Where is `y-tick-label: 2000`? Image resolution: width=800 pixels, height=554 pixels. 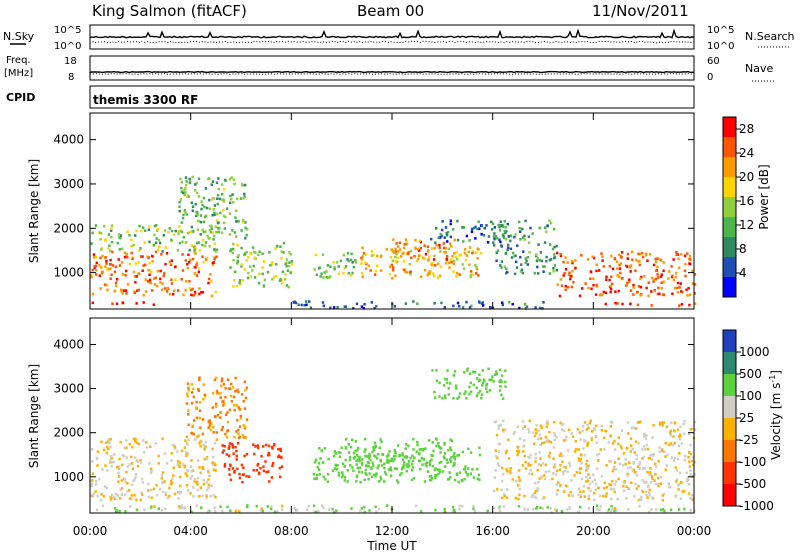 y-tick-label: 2000 is located at coordinates (68, 433).